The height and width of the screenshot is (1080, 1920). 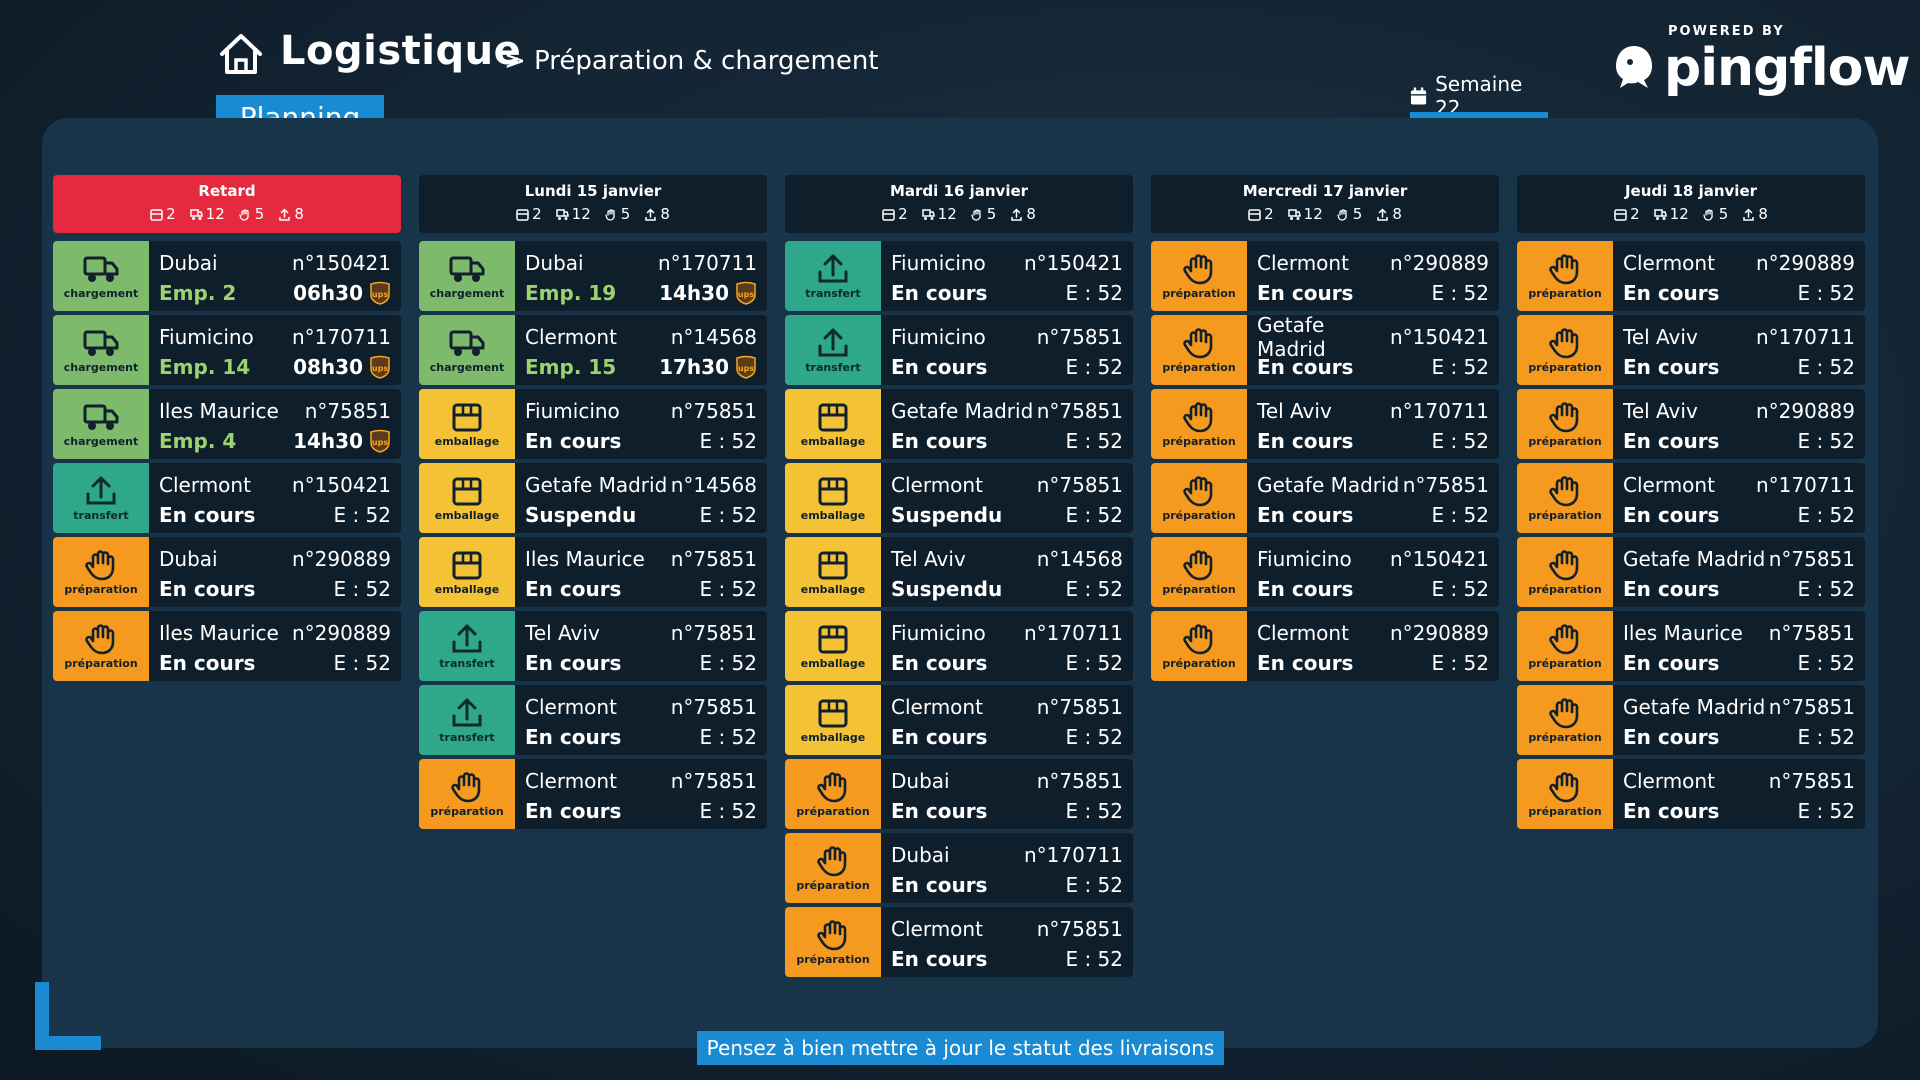 I want to click on card-destination: Iles Maurice, so click(x=219, y=633).